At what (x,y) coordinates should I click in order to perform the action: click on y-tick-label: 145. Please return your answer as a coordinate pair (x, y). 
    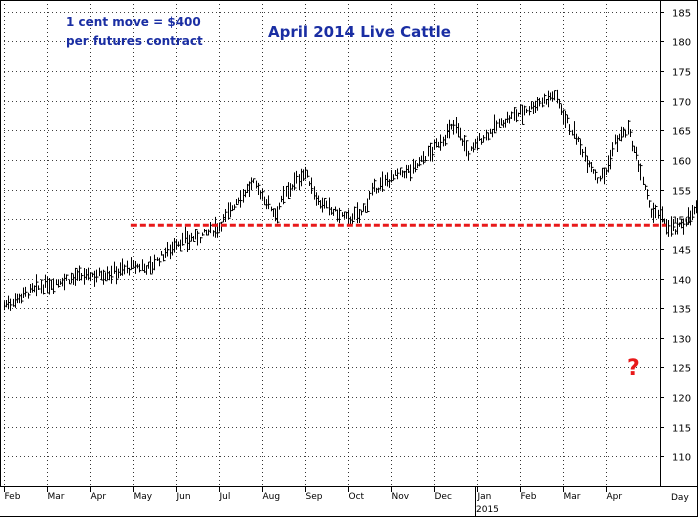
    Looking at the image, I should click on (681, 251).